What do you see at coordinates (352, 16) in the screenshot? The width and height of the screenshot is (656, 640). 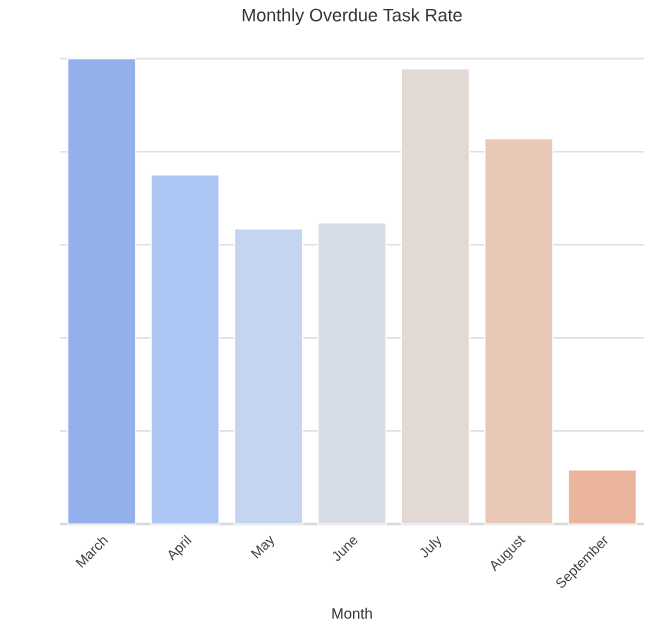 I see `chart-title: Monthly Overdue Task Rate` at bounding box center [352, 16].